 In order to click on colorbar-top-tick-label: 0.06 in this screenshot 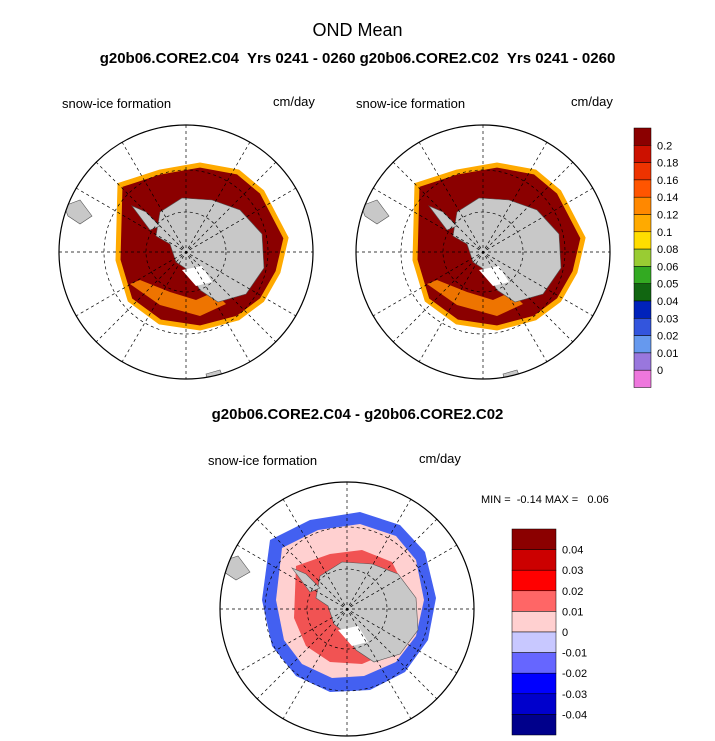, I will do `click(667, 267)`.